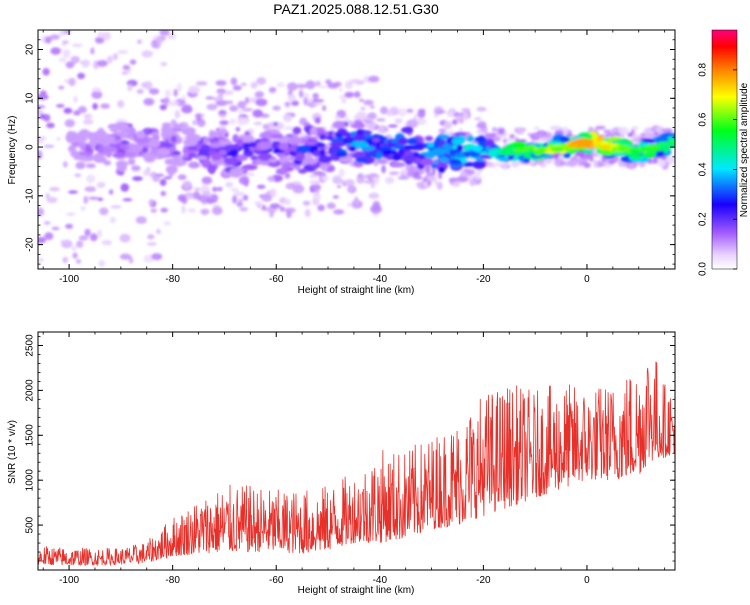  Describe the element at coordinates (30, 98) in the screenshot. I see `y-tick-label: 10` at that location.